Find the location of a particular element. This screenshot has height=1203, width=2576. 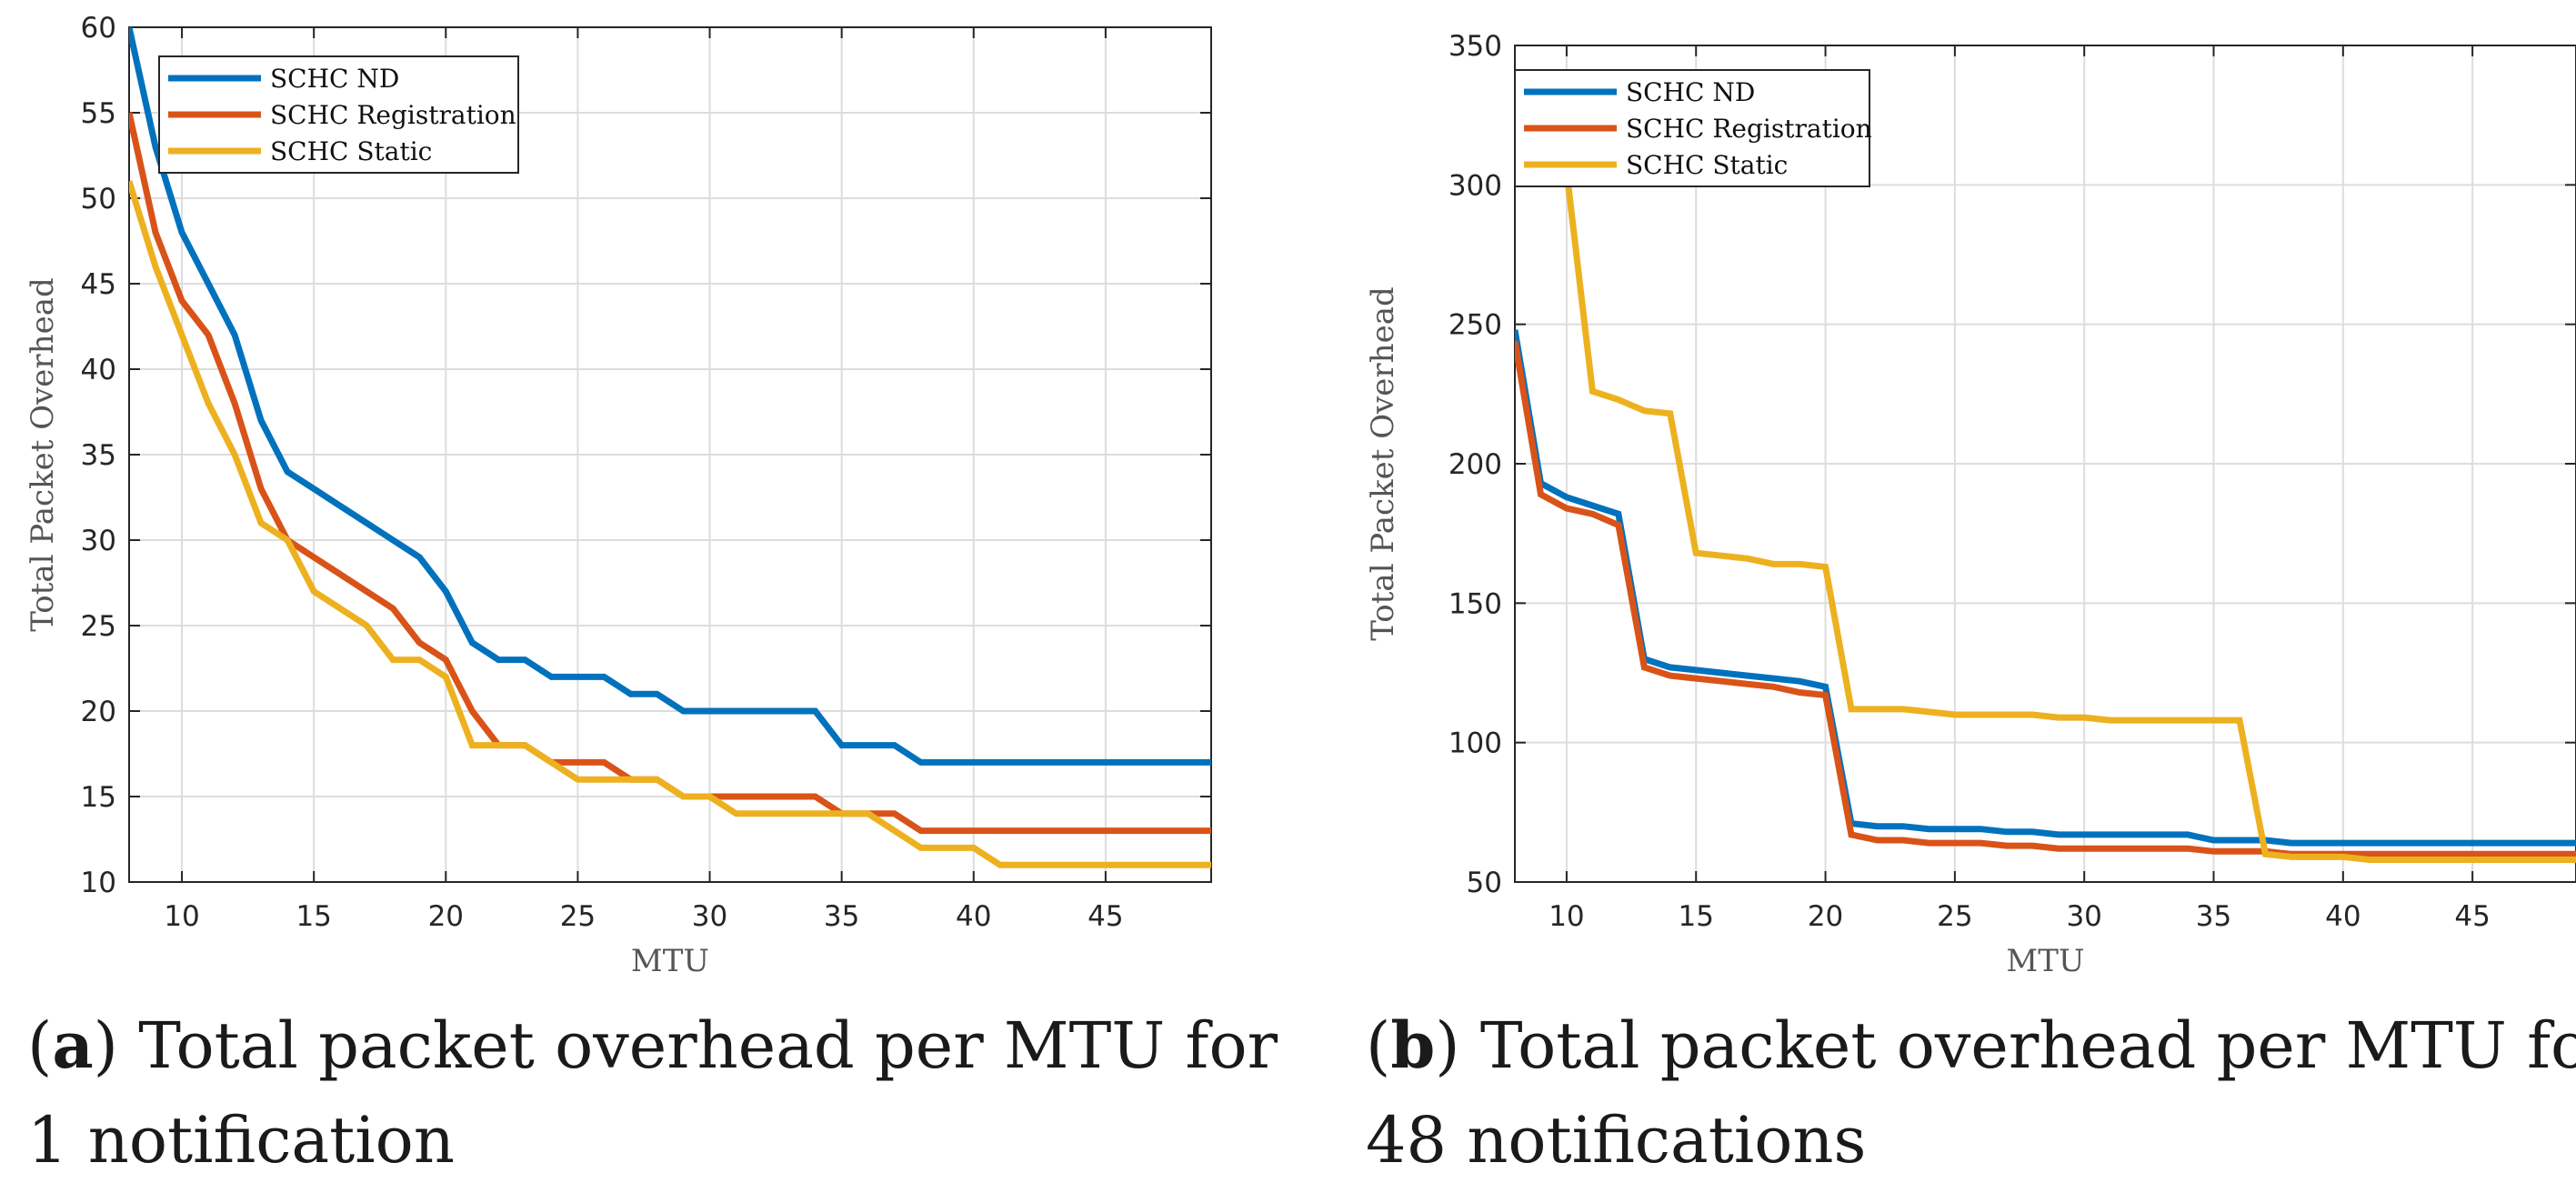

y-tick-label: 45 is located at coordinates (98, 284).